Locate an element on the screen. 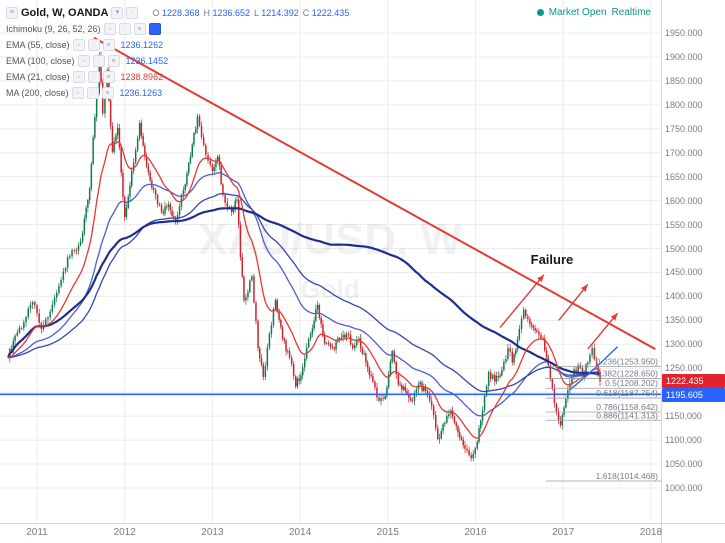  year-axis-label: 2011 is located at coordinates (37, 532).